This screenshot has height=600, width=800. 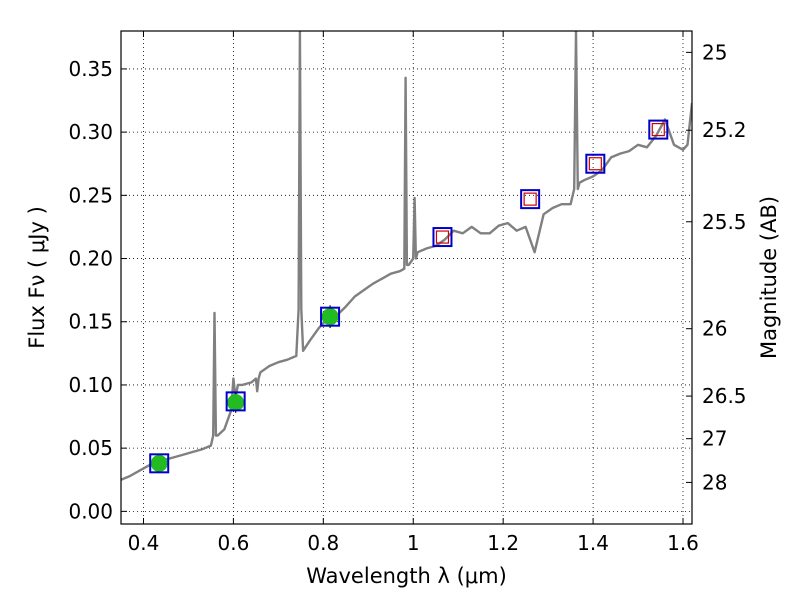 I want to click on magnitude-axis-title: Magnitude (AB), so click(x=769, y=277).